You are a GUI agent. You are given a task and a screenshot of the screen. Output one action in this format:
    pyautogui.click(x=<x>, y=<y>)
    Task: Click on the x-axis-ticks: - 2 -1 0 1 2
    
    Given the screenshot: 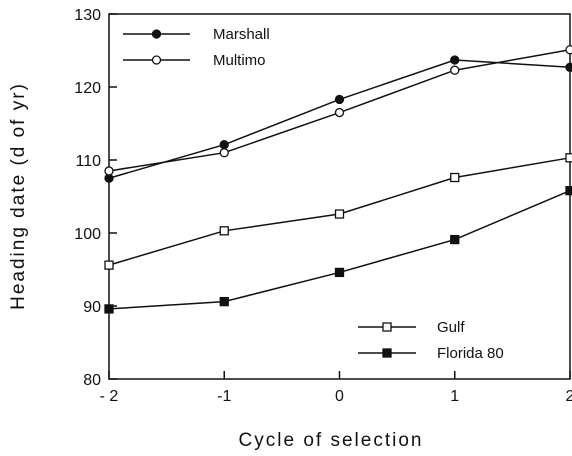 What is the action you would take?
    pyautogui.click(x=336, y=388)
    